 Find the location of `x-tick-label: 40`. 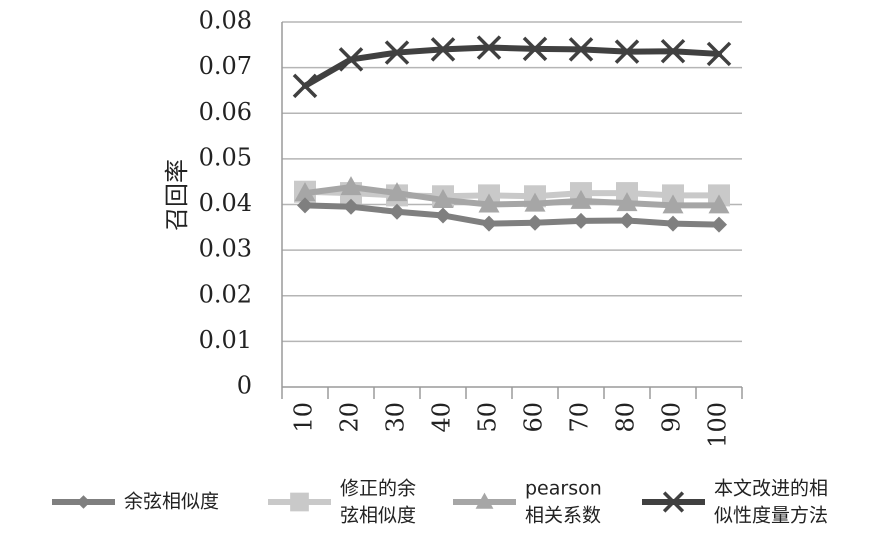

x-tick-label: 40 is located at coordinates (442, 417).